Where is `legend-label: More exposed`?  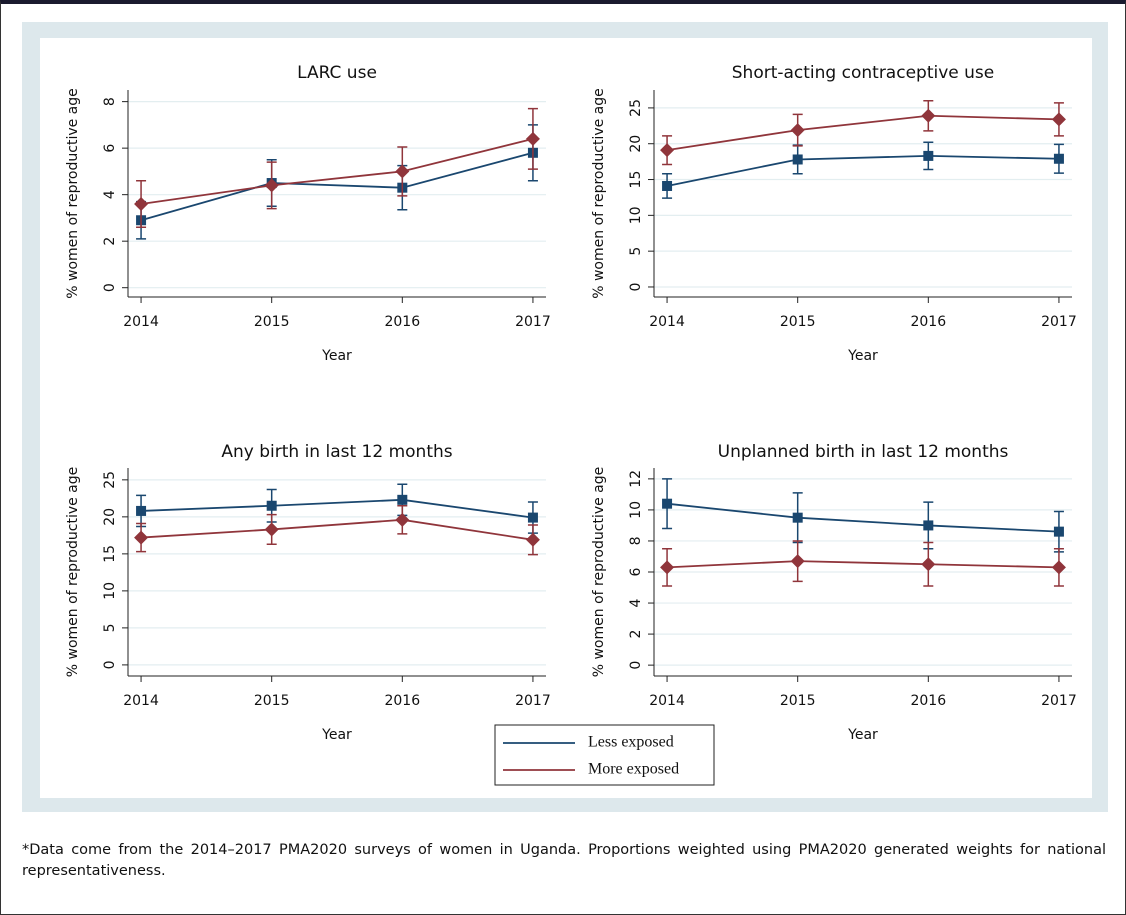
legend-label: More exposed is located at coordinates (633, 769).